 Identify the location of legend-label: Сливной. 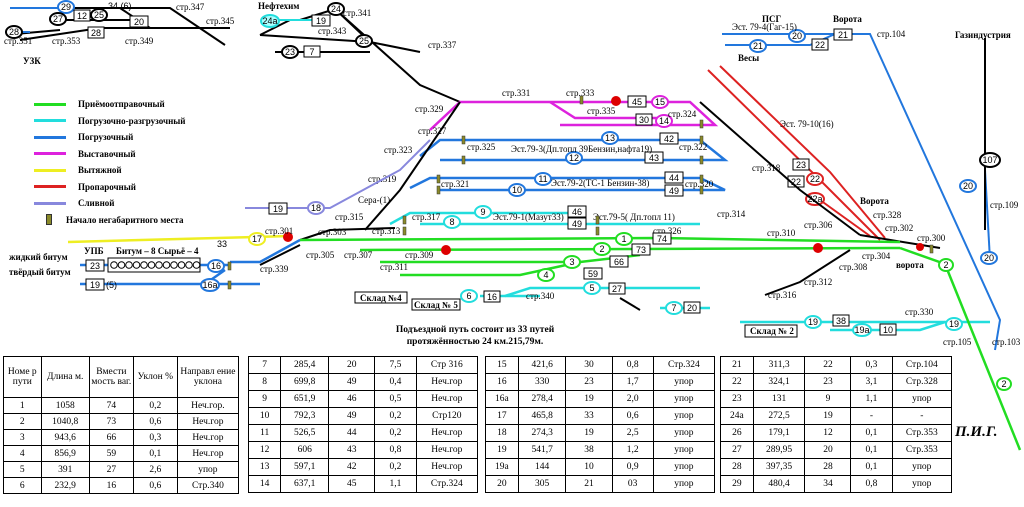
(96, 203).